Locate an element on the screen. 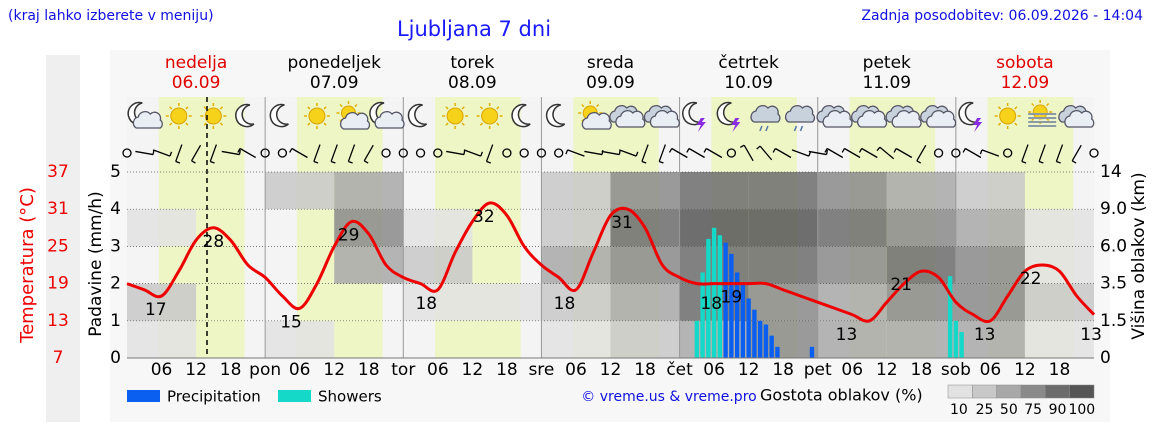 The width and height of the screenshot is (1152, 443). day-date: 07.09 is located at coordinates (334, 83).